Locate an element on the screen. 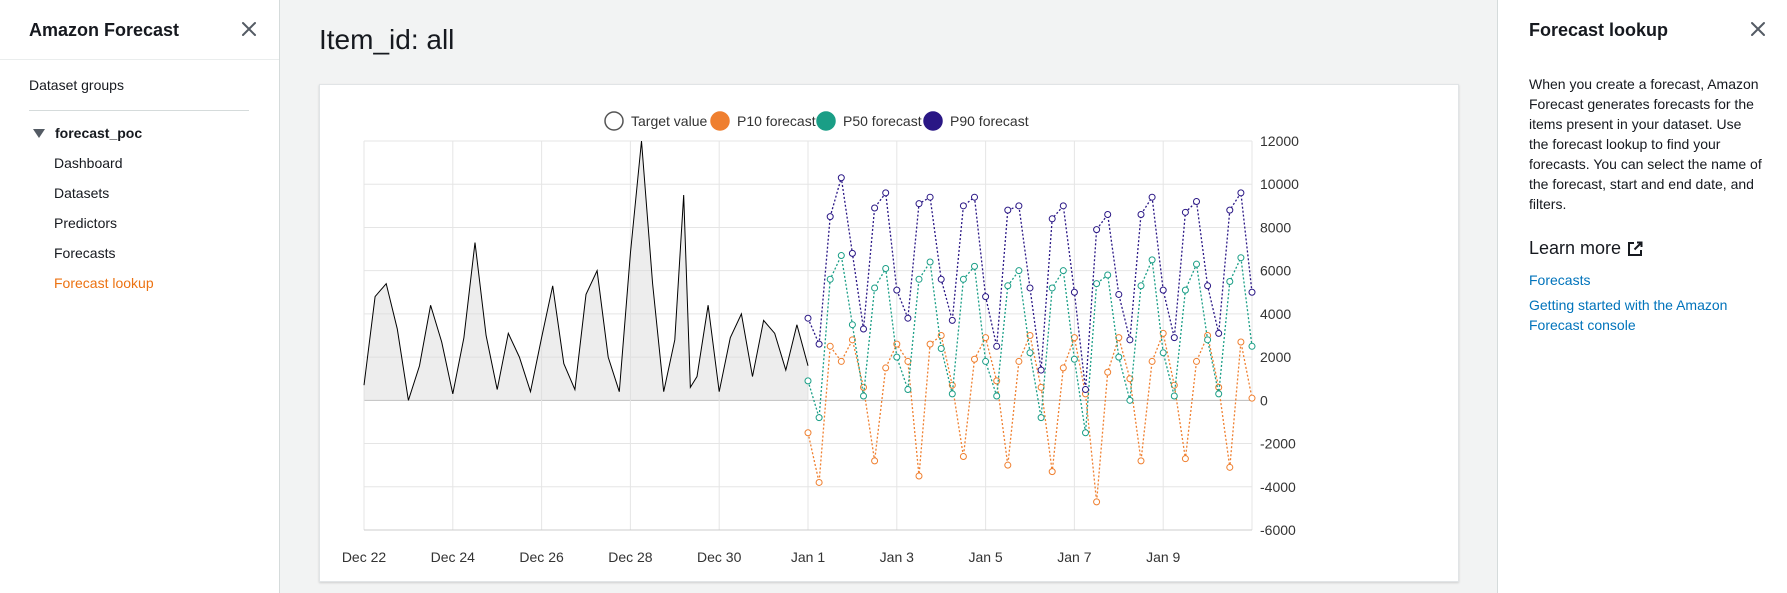 This screenshot has width=1787, height=593. x-tick-label: Dec 26 is located at coordinates (541, 557).